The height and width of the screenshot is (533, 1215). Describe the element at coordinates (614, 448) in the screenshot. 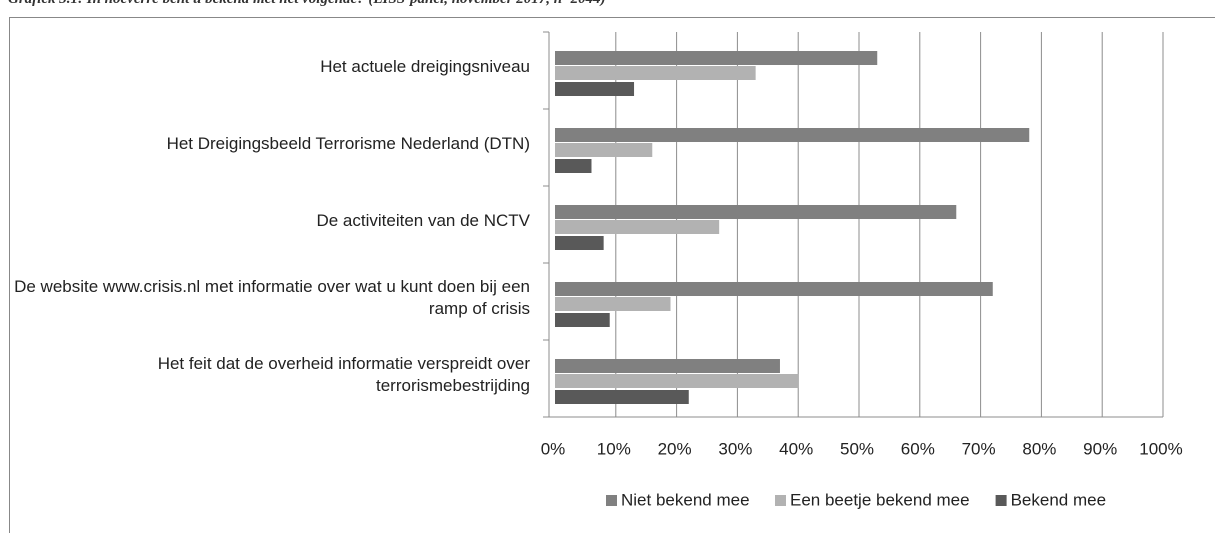

I see `x-tick-label: 10%` at that location.